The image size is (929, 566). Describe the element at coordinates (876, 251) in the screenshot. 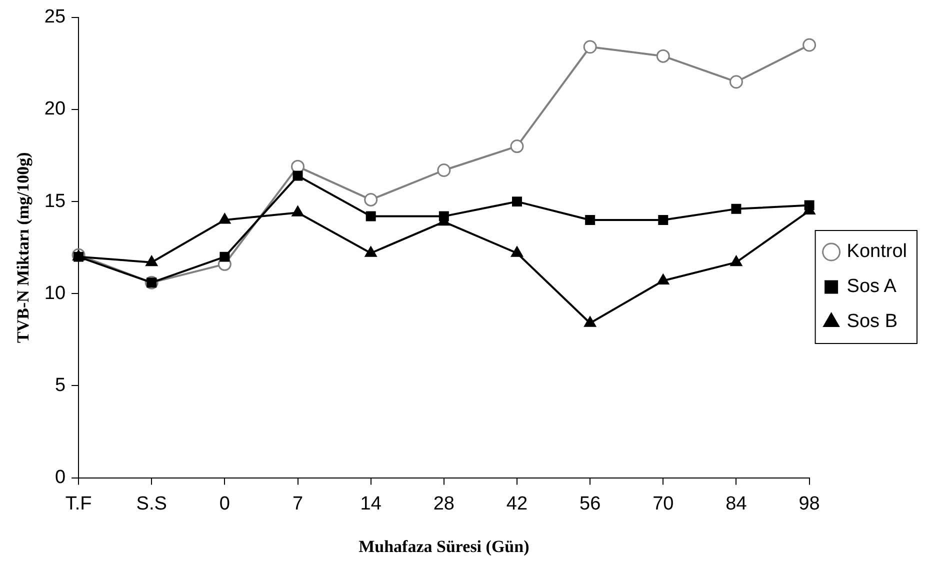

I see `legend-label: Kontrol` at that location.